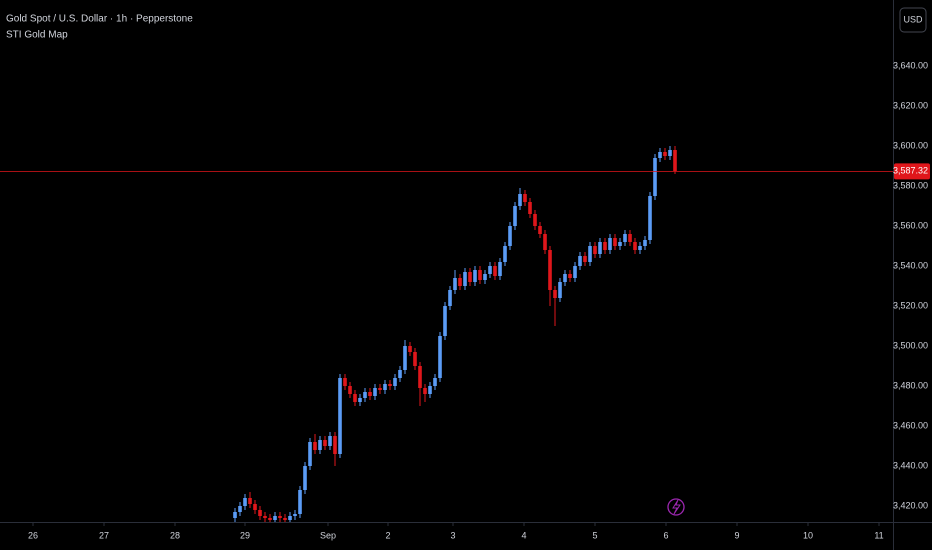 The height and width of the screenshot is (550, 932). I want to click on x-tick-label: 3, so click(452, 535).